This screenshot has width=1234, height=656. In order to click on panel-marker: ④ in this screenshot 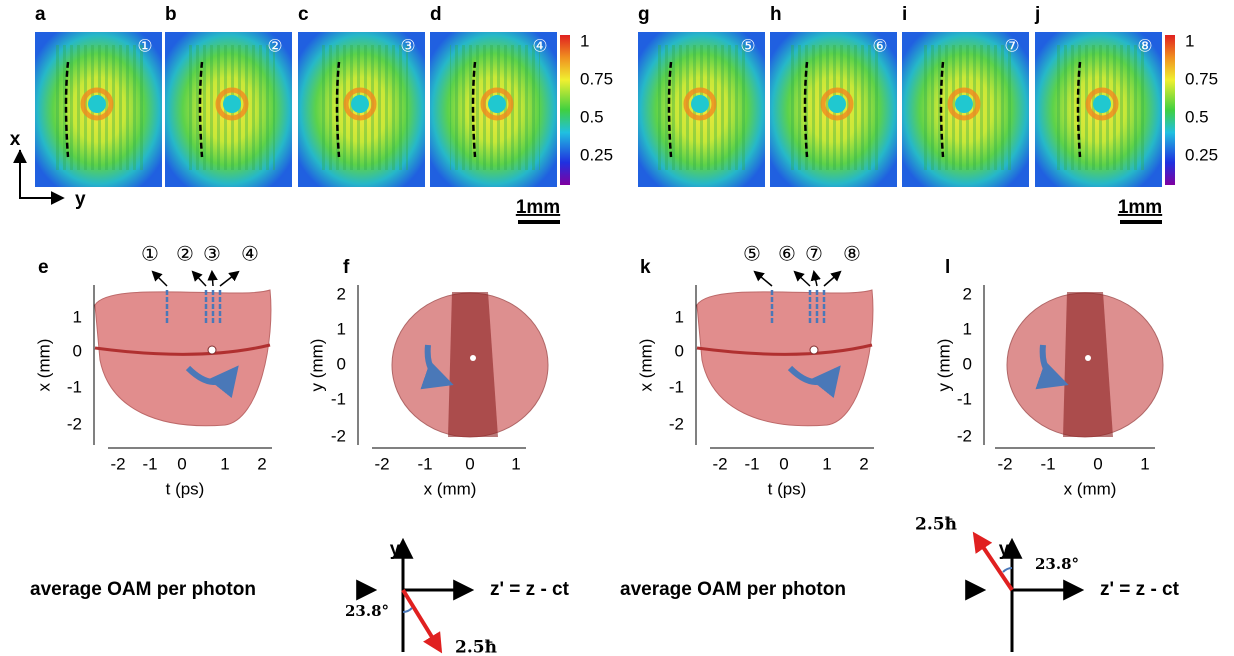, I will do `click(539, 45)`.